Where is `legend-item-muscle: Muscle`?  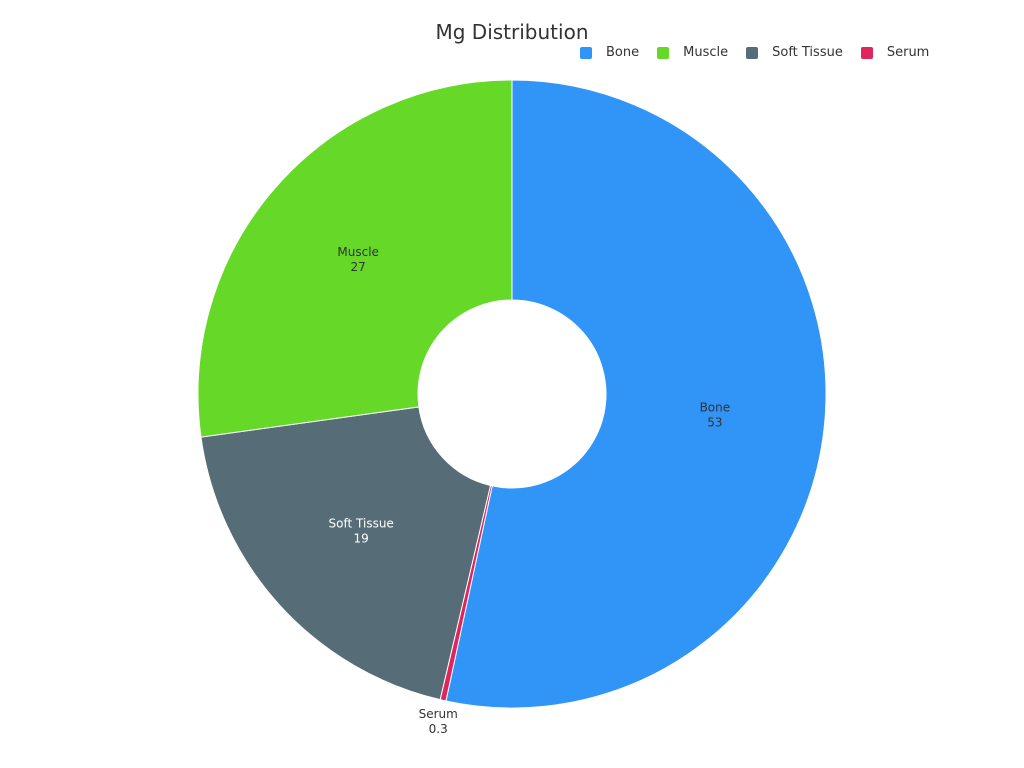
legend-item-muscle: Muscle is located at coordinates (692, 52).